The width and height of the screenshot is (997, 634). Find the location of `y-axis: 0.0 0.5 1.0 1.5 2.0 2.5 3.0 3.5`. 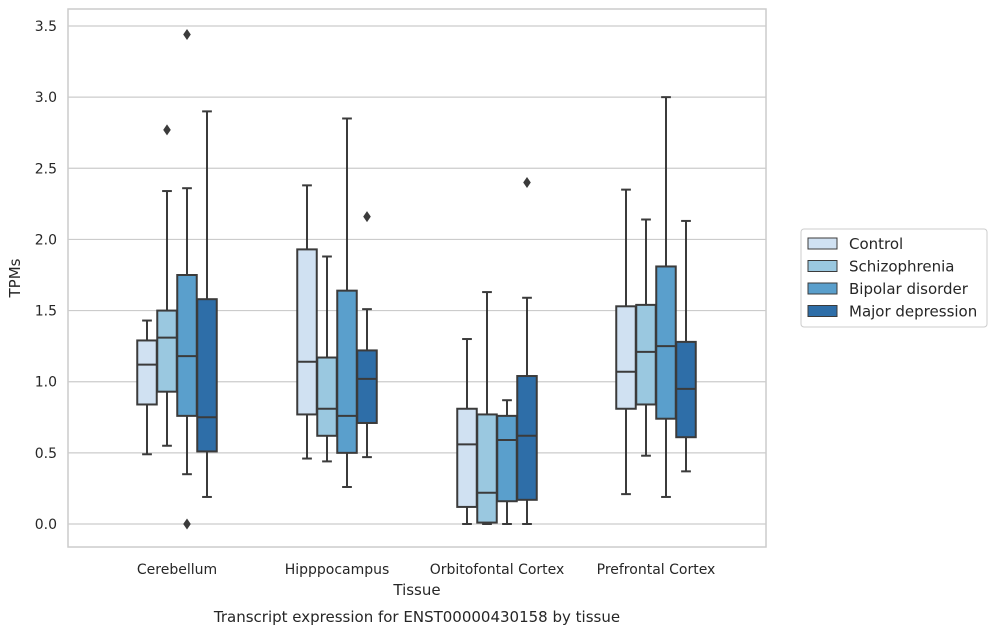

y-axis: 0.0 0.5 1.0 1.5 2.0 2.5 3.0 3.5 is located at coordinates (46, 276).